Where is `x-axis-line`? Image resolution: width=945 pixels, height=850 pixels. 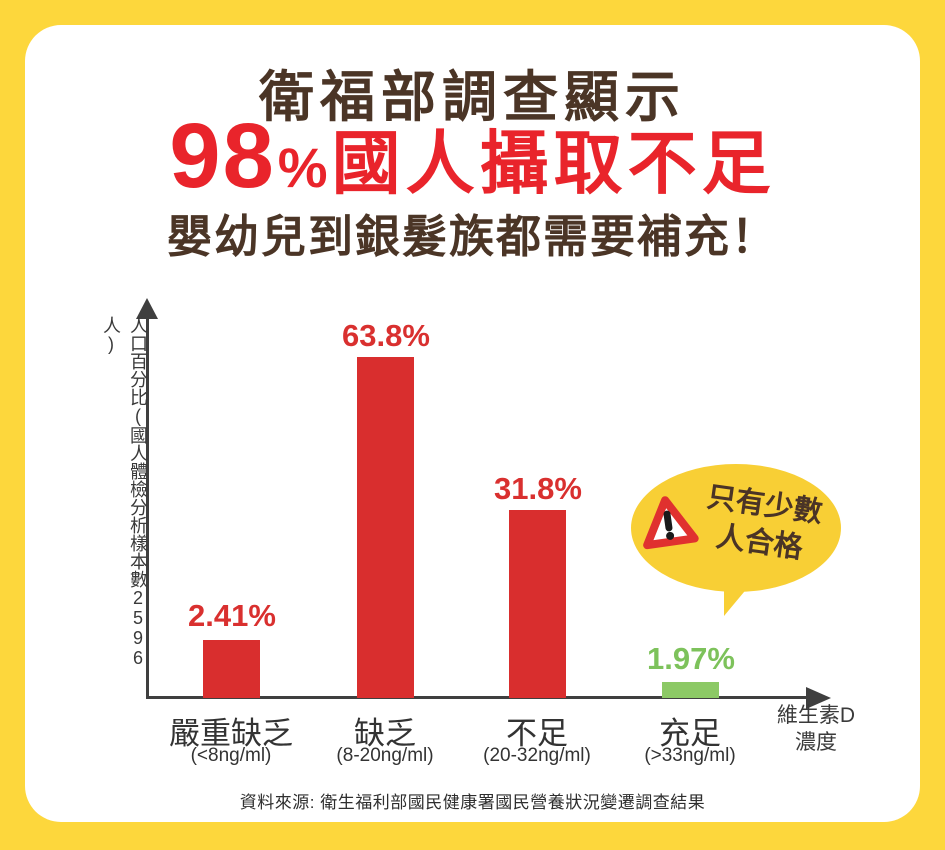 x-axis-line is located at coordinates (476, 697).